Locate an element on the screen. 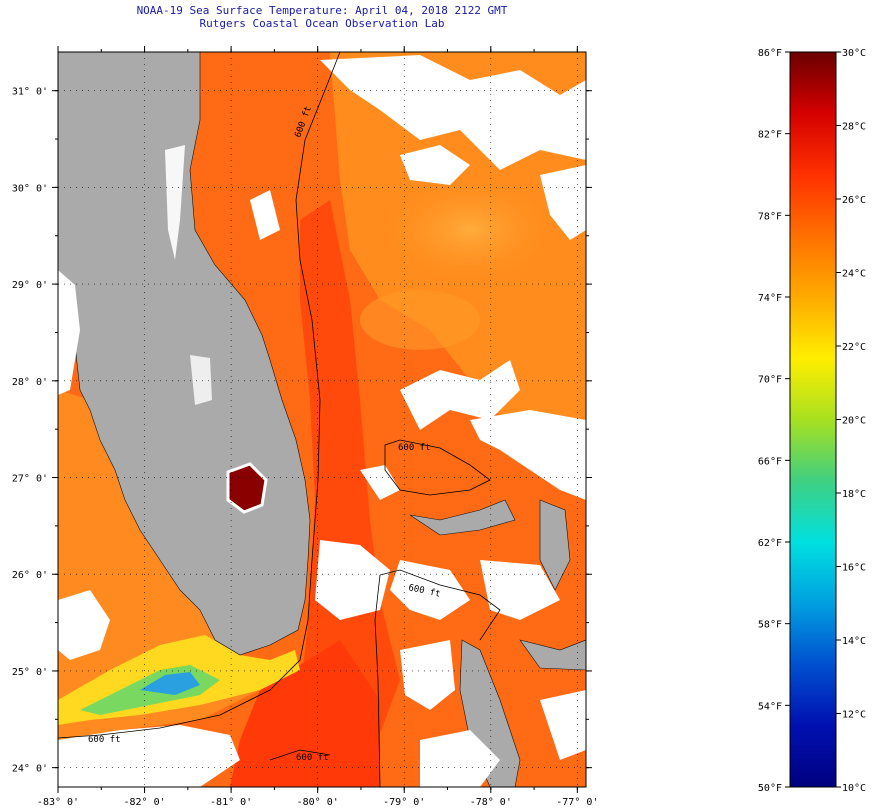 This screenshot has width=872, height=809. colorbar-f-label: 50°F is located at coordinates (770, 788).